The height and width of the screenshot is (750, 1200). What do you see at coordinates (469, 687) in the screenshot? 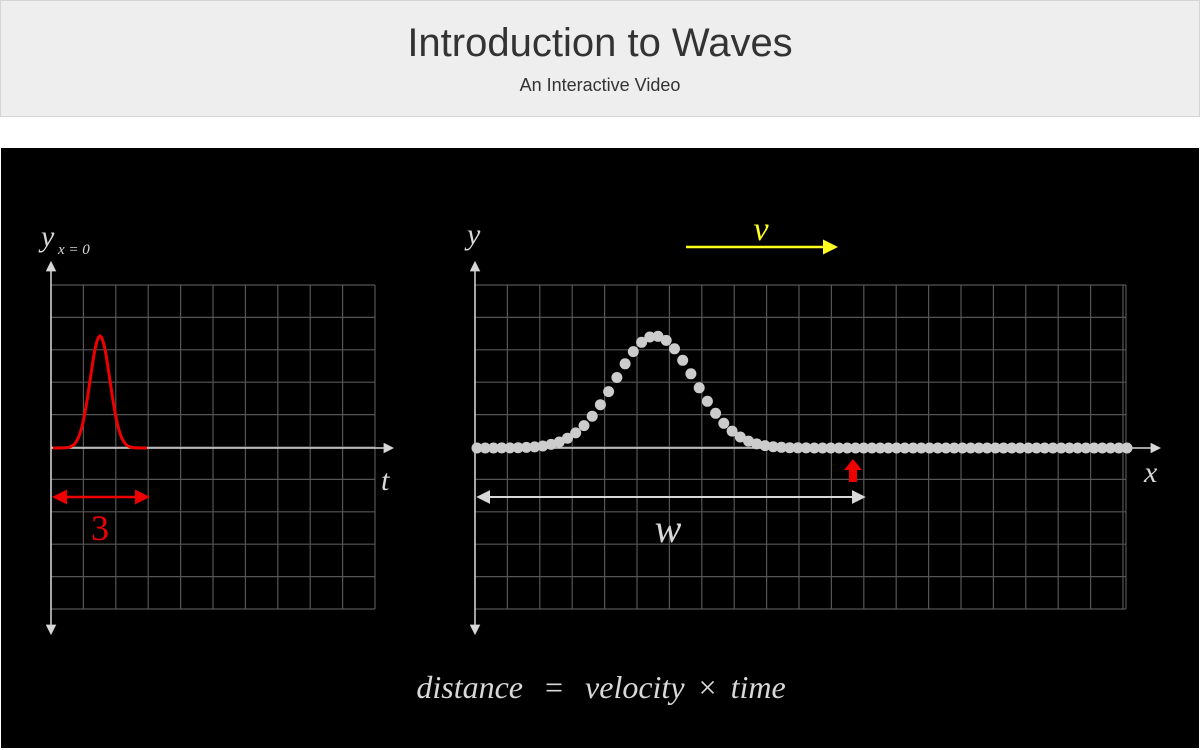
I see `equation-lhs: distance` at bounding box center [469, 687].